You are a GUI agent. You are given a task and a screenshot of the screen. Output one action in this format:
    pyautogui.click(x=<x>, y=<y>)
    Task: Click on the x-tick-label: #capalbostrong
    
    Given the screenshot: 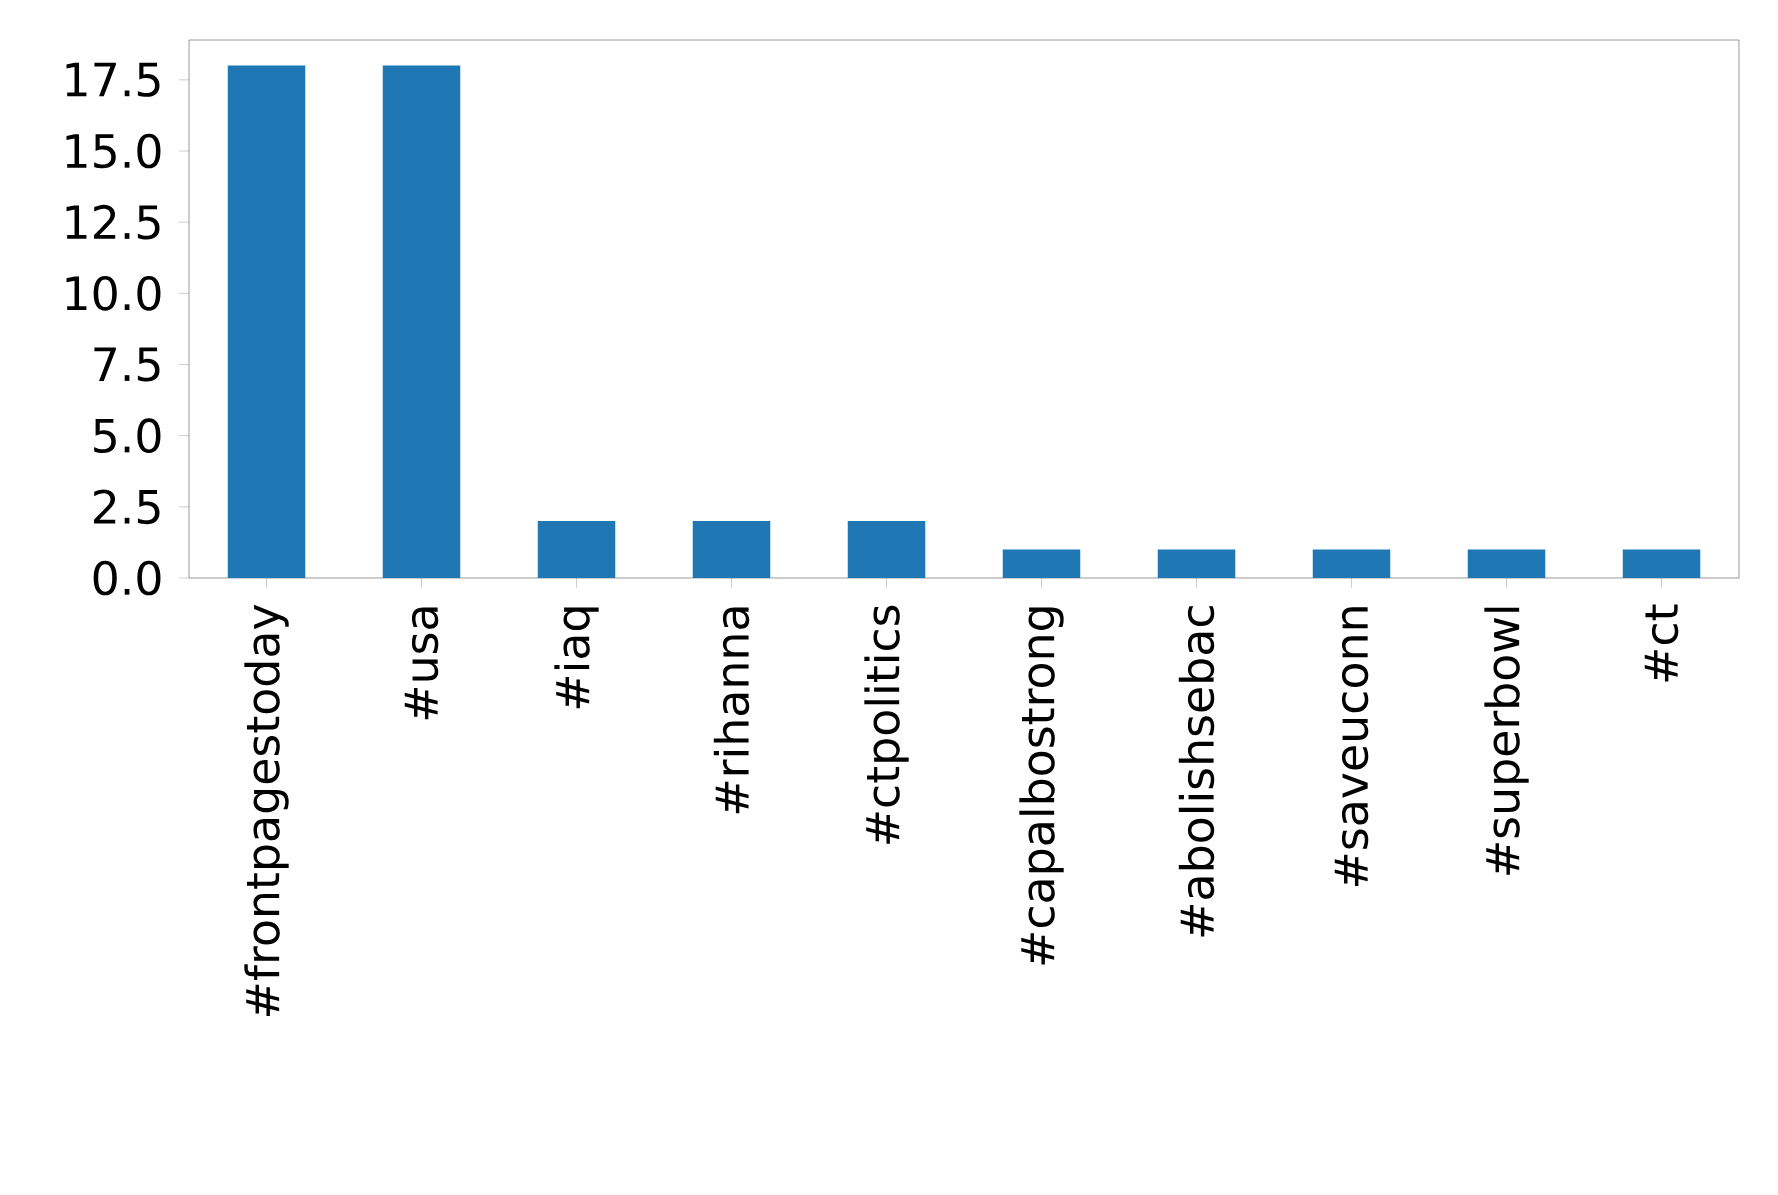 What is the action you would take?
    pyautogui.click(x=1041, y=786)
    